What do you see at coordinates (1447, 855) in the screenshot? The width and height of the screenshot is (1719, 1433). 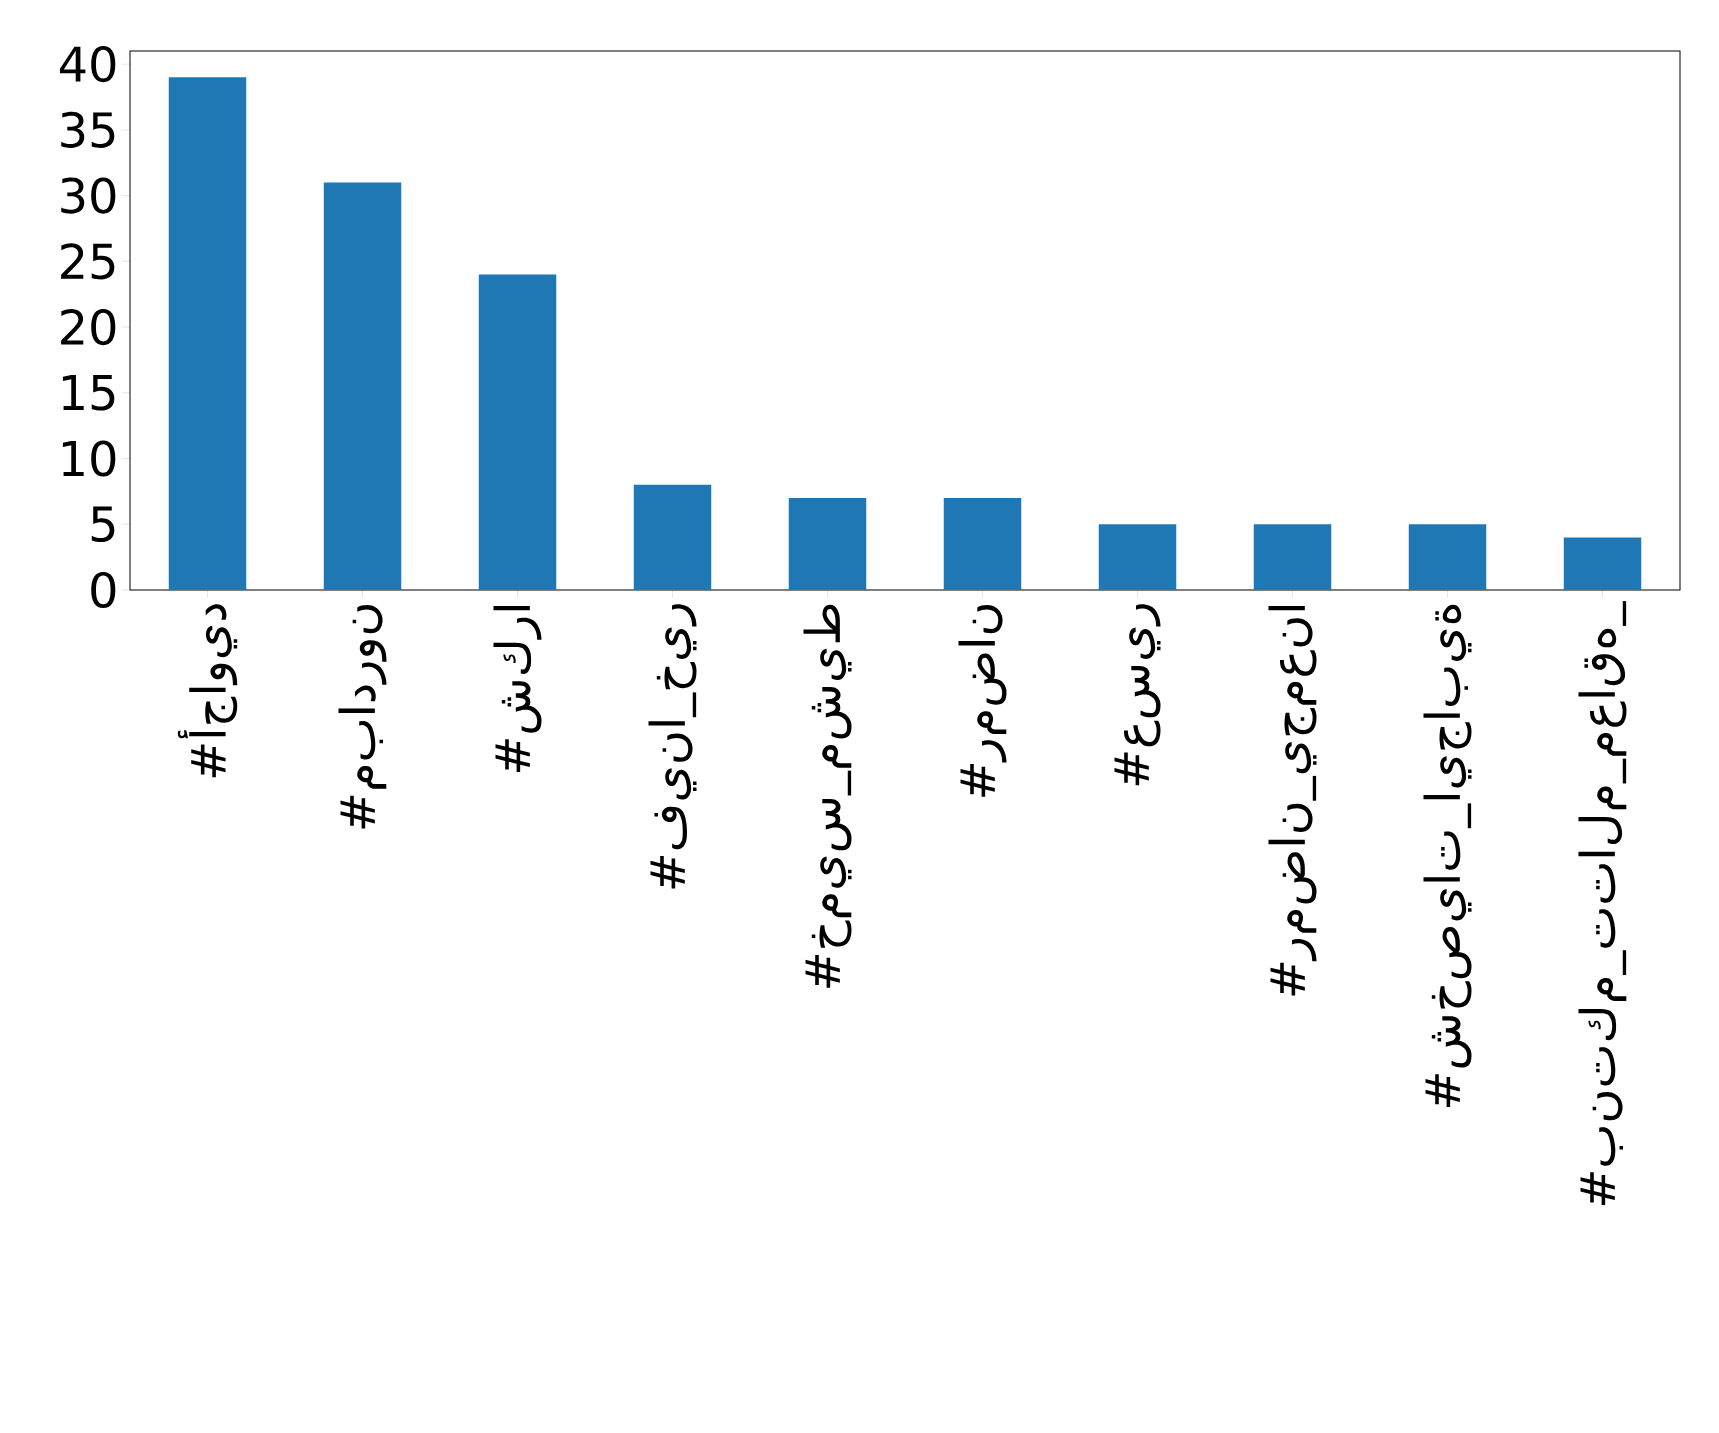 I see `x-tick-label: #شخصيات_ايجابية` at bounding box center [1447, 855].